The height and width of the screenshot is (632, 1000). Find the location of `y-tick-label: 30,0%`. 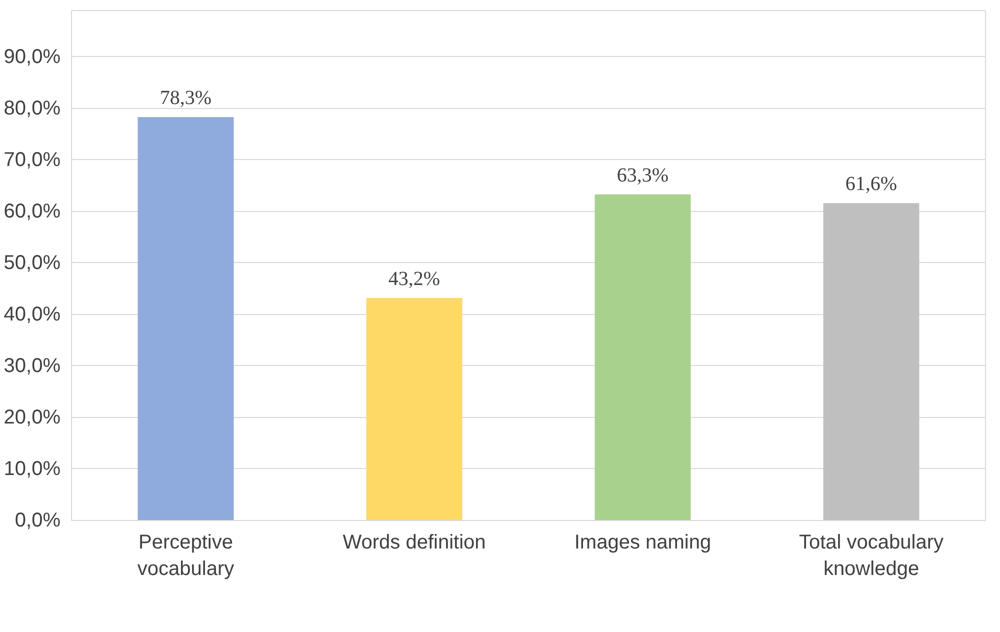

y-tick-label: 30,0% is located at coordinates (32, 365).